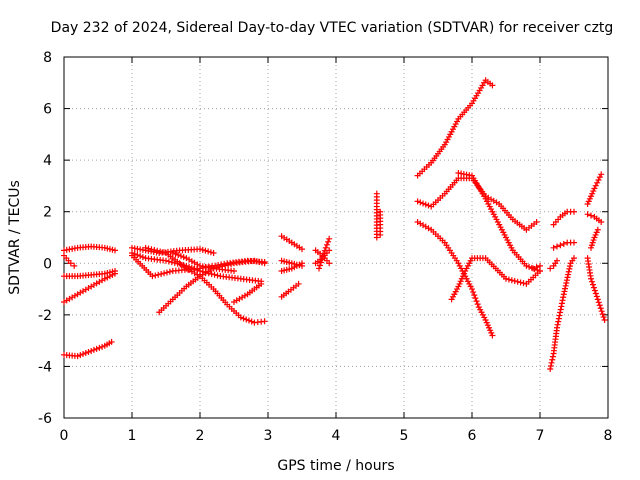 The height and width of the screenshot is (480, 640). What do you see at coordinates (540, 436) in the screenshot?
I see `x-tick-label: 7` at bounding box center [540, 436].